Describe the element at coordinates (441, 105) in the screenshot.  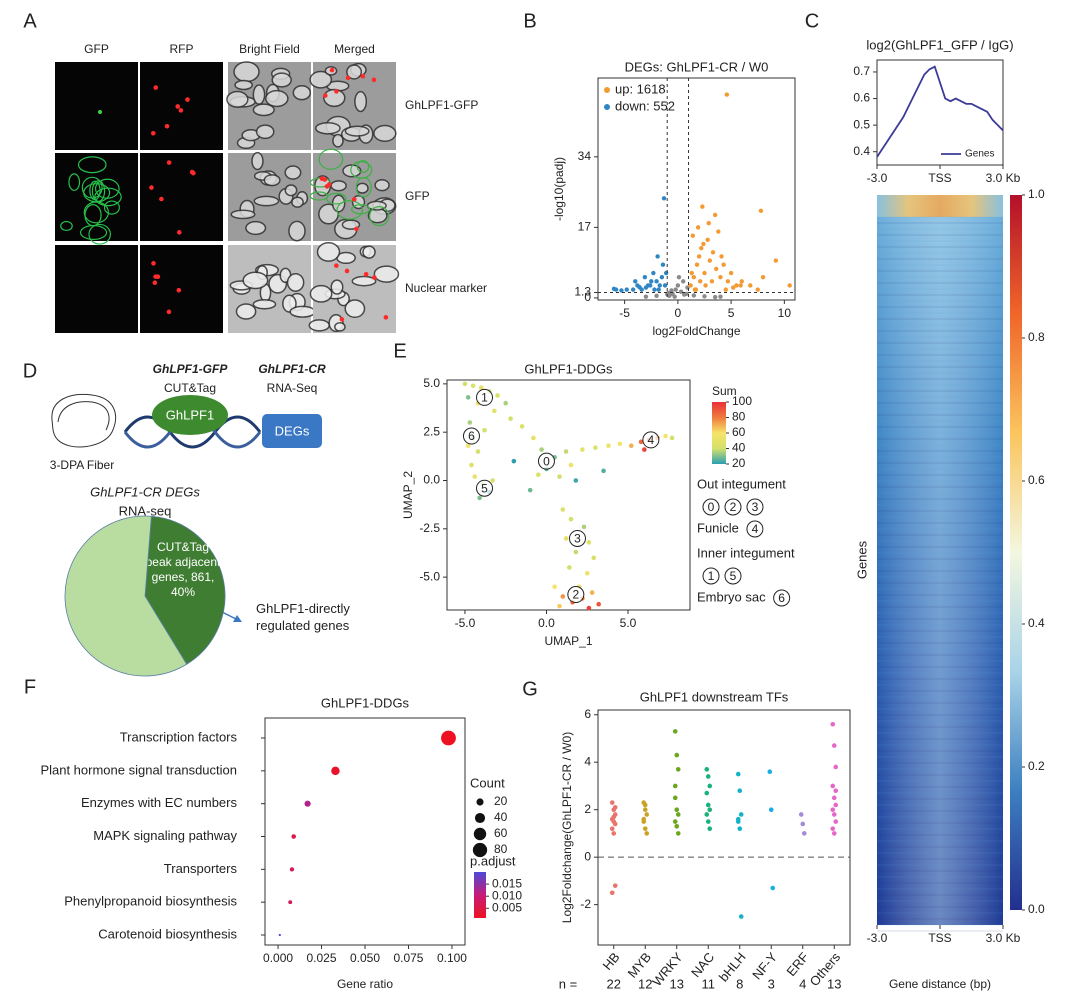
I see `row-label: GhLPF1-GFP` at that location.